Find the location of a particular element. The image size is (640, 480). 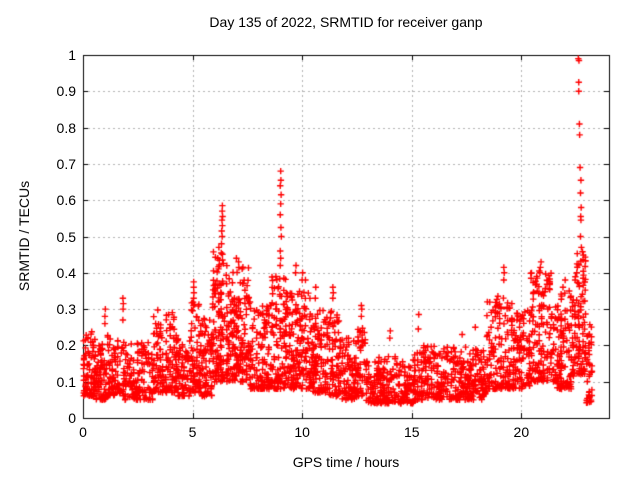

y-tick-label: 0.5 is located at coordinates (66, 236).